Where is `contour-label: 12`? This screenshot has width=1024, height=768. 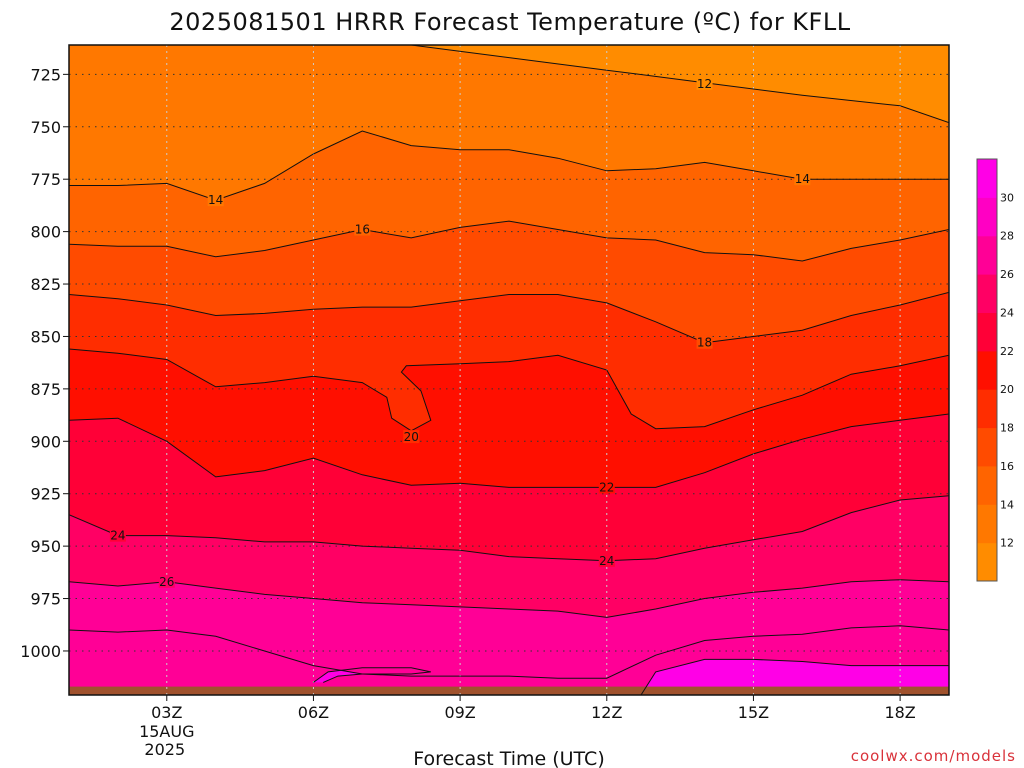
contour-label: 12 is located at coordinates (704, 84).